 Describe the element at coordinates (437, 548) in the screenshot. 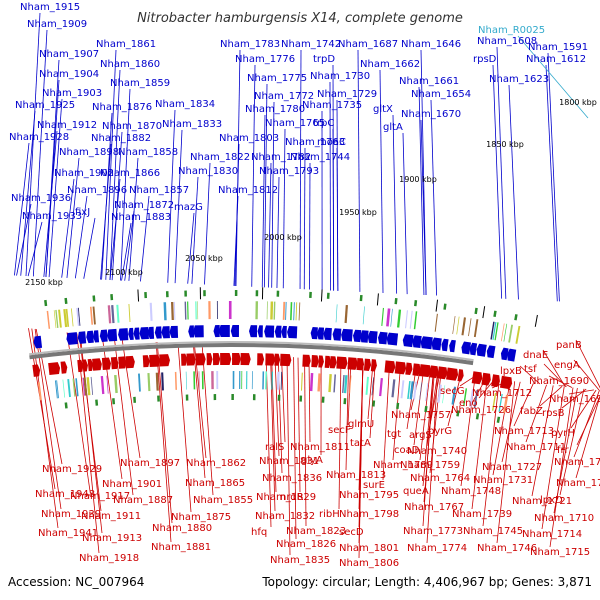

I see `reverse-label-41: Nham_1774` at that location.